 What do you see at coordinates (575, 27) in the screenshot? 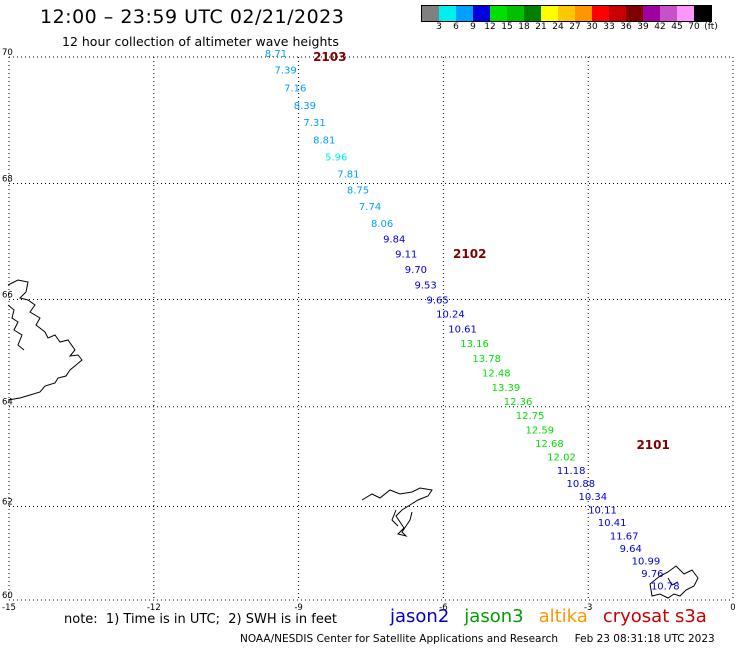
I see `color-scale-tick: 27` at bounding box center [575, 27].